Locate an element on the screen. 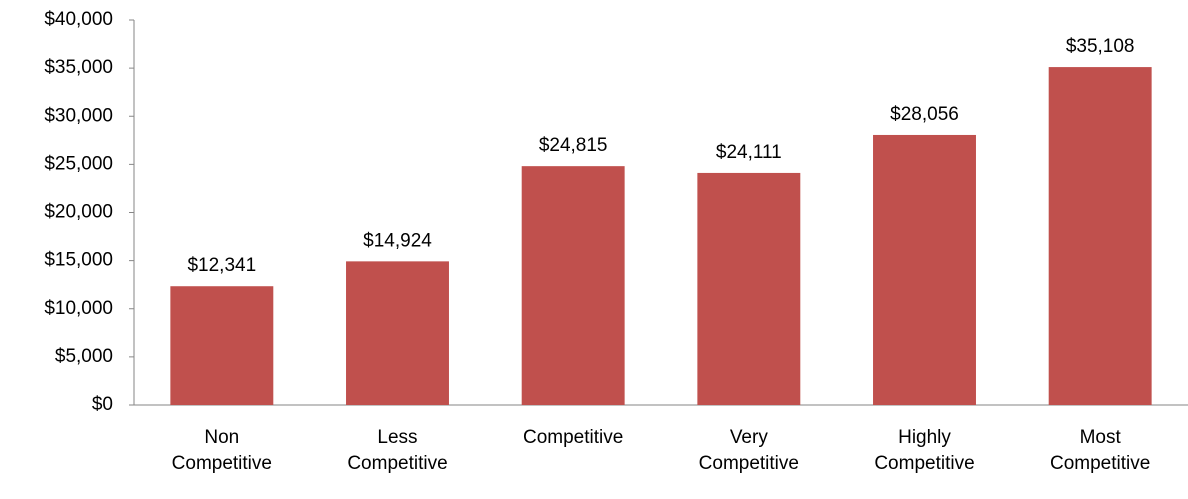 Image resolution: width=1188 pixels, height=499 pixels. x-tick-label: Competitive is located at coordinates (573, 437).